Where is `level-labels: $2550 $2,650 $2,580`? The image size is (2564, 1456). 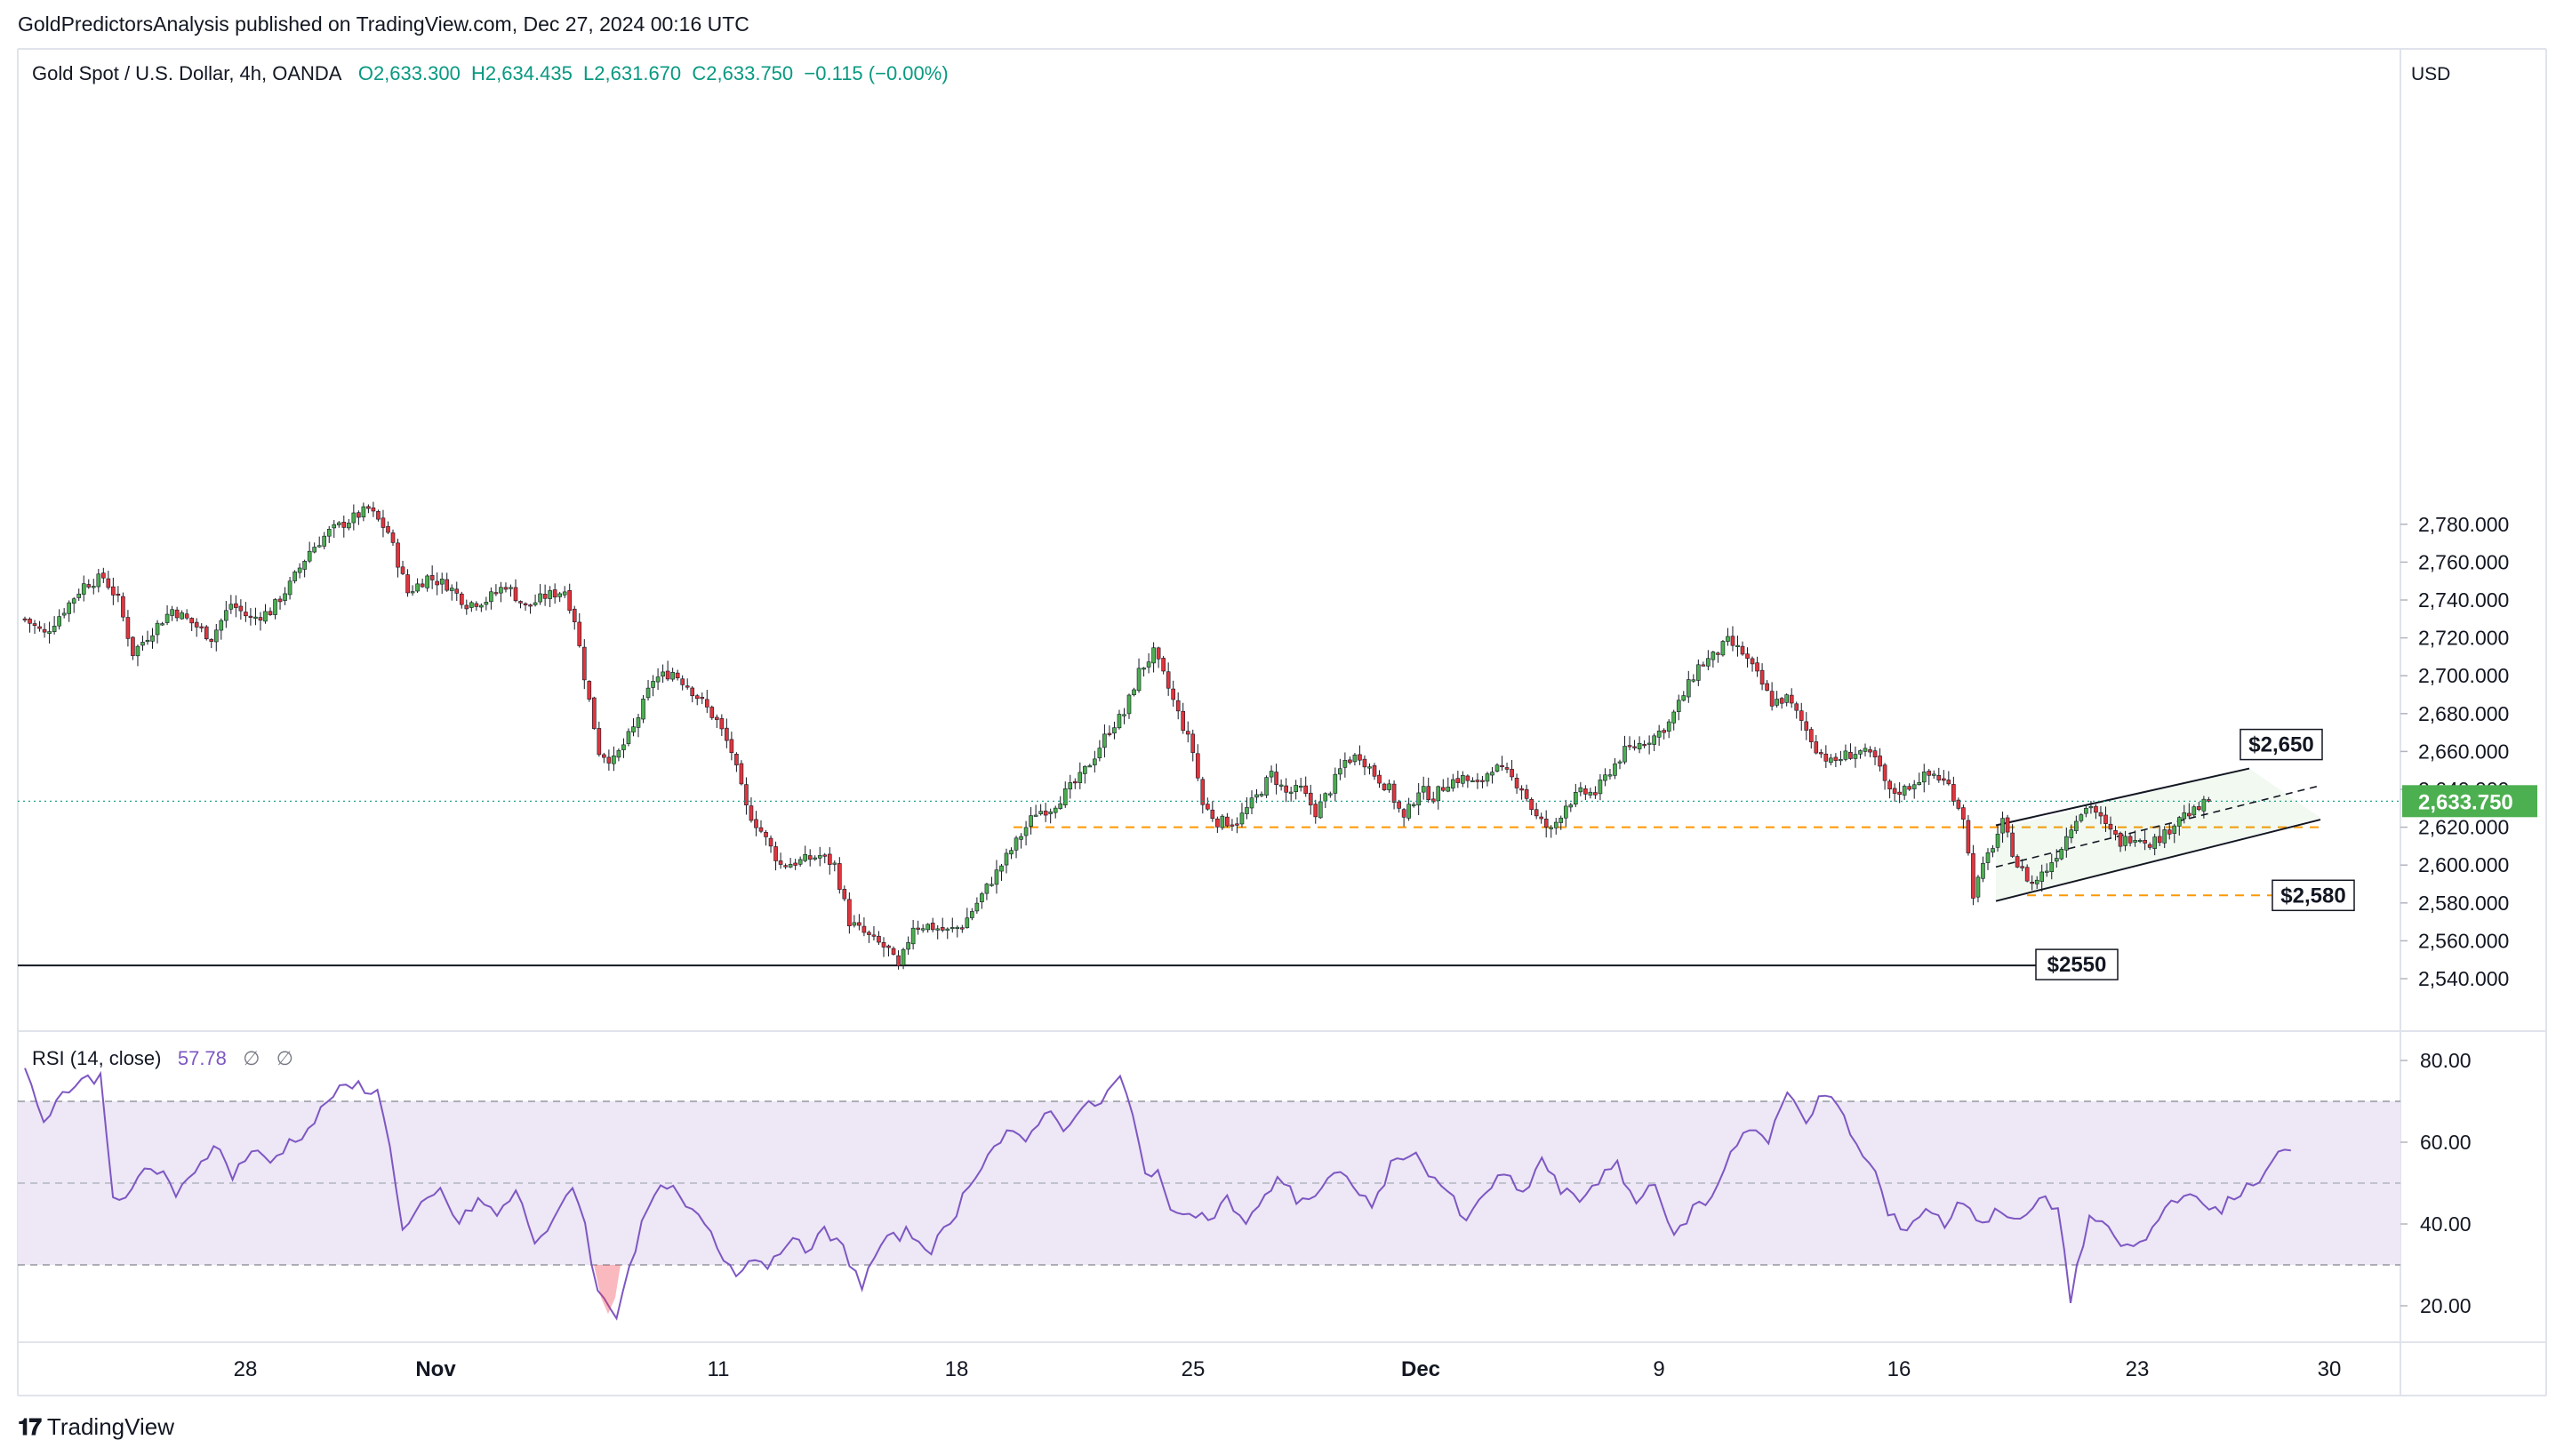
level-labels: $2550 $2,650 $2,580 is located at coordinates (2195, 854).